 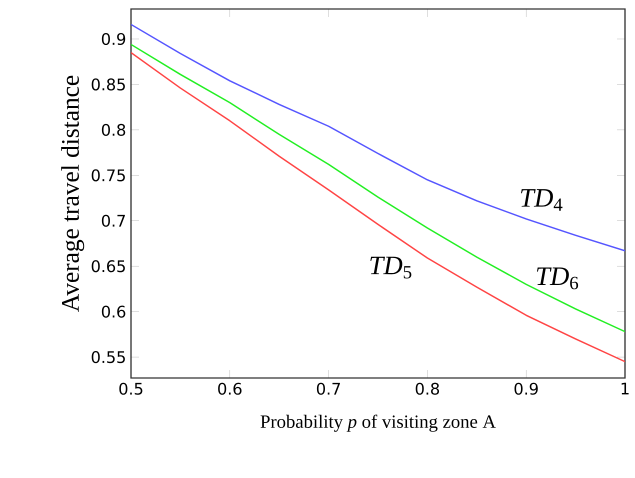 I want to click on y-tick-label: 0.9, so click(x=114, y=39).